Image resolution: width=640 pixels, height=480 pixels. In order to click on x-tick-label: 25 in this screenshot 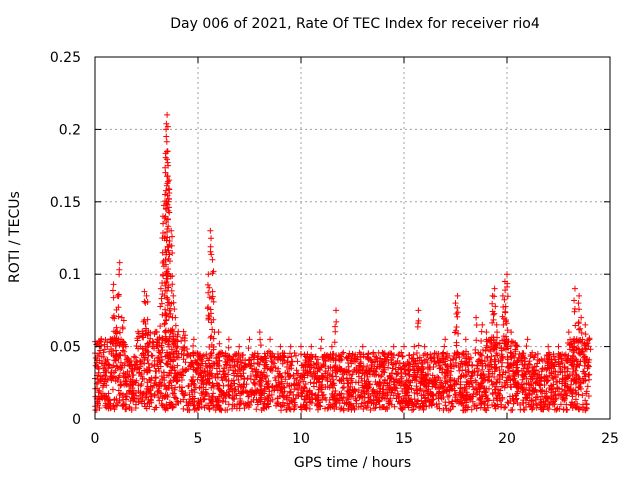, I will do `click(610, 439)`.